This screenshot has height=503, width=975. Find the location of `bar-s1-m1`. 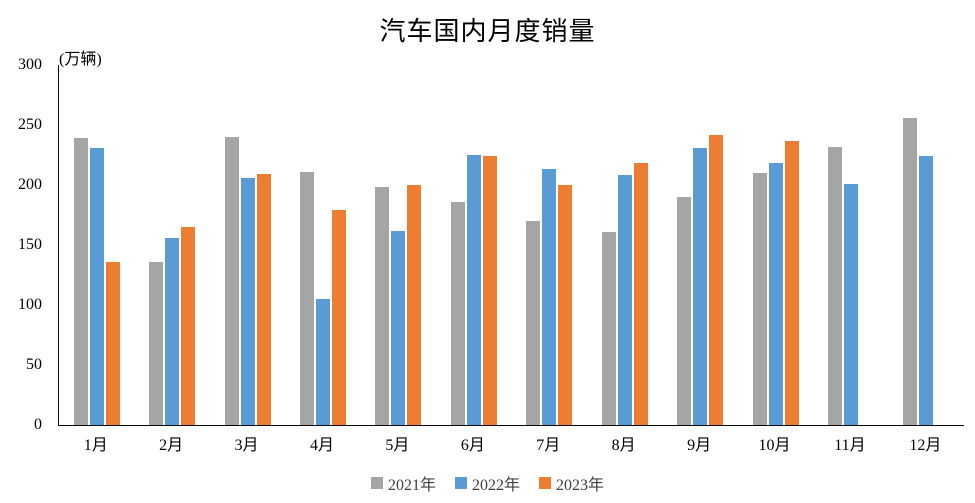

bar-s1-m1 is located at coordinates (96, 286).